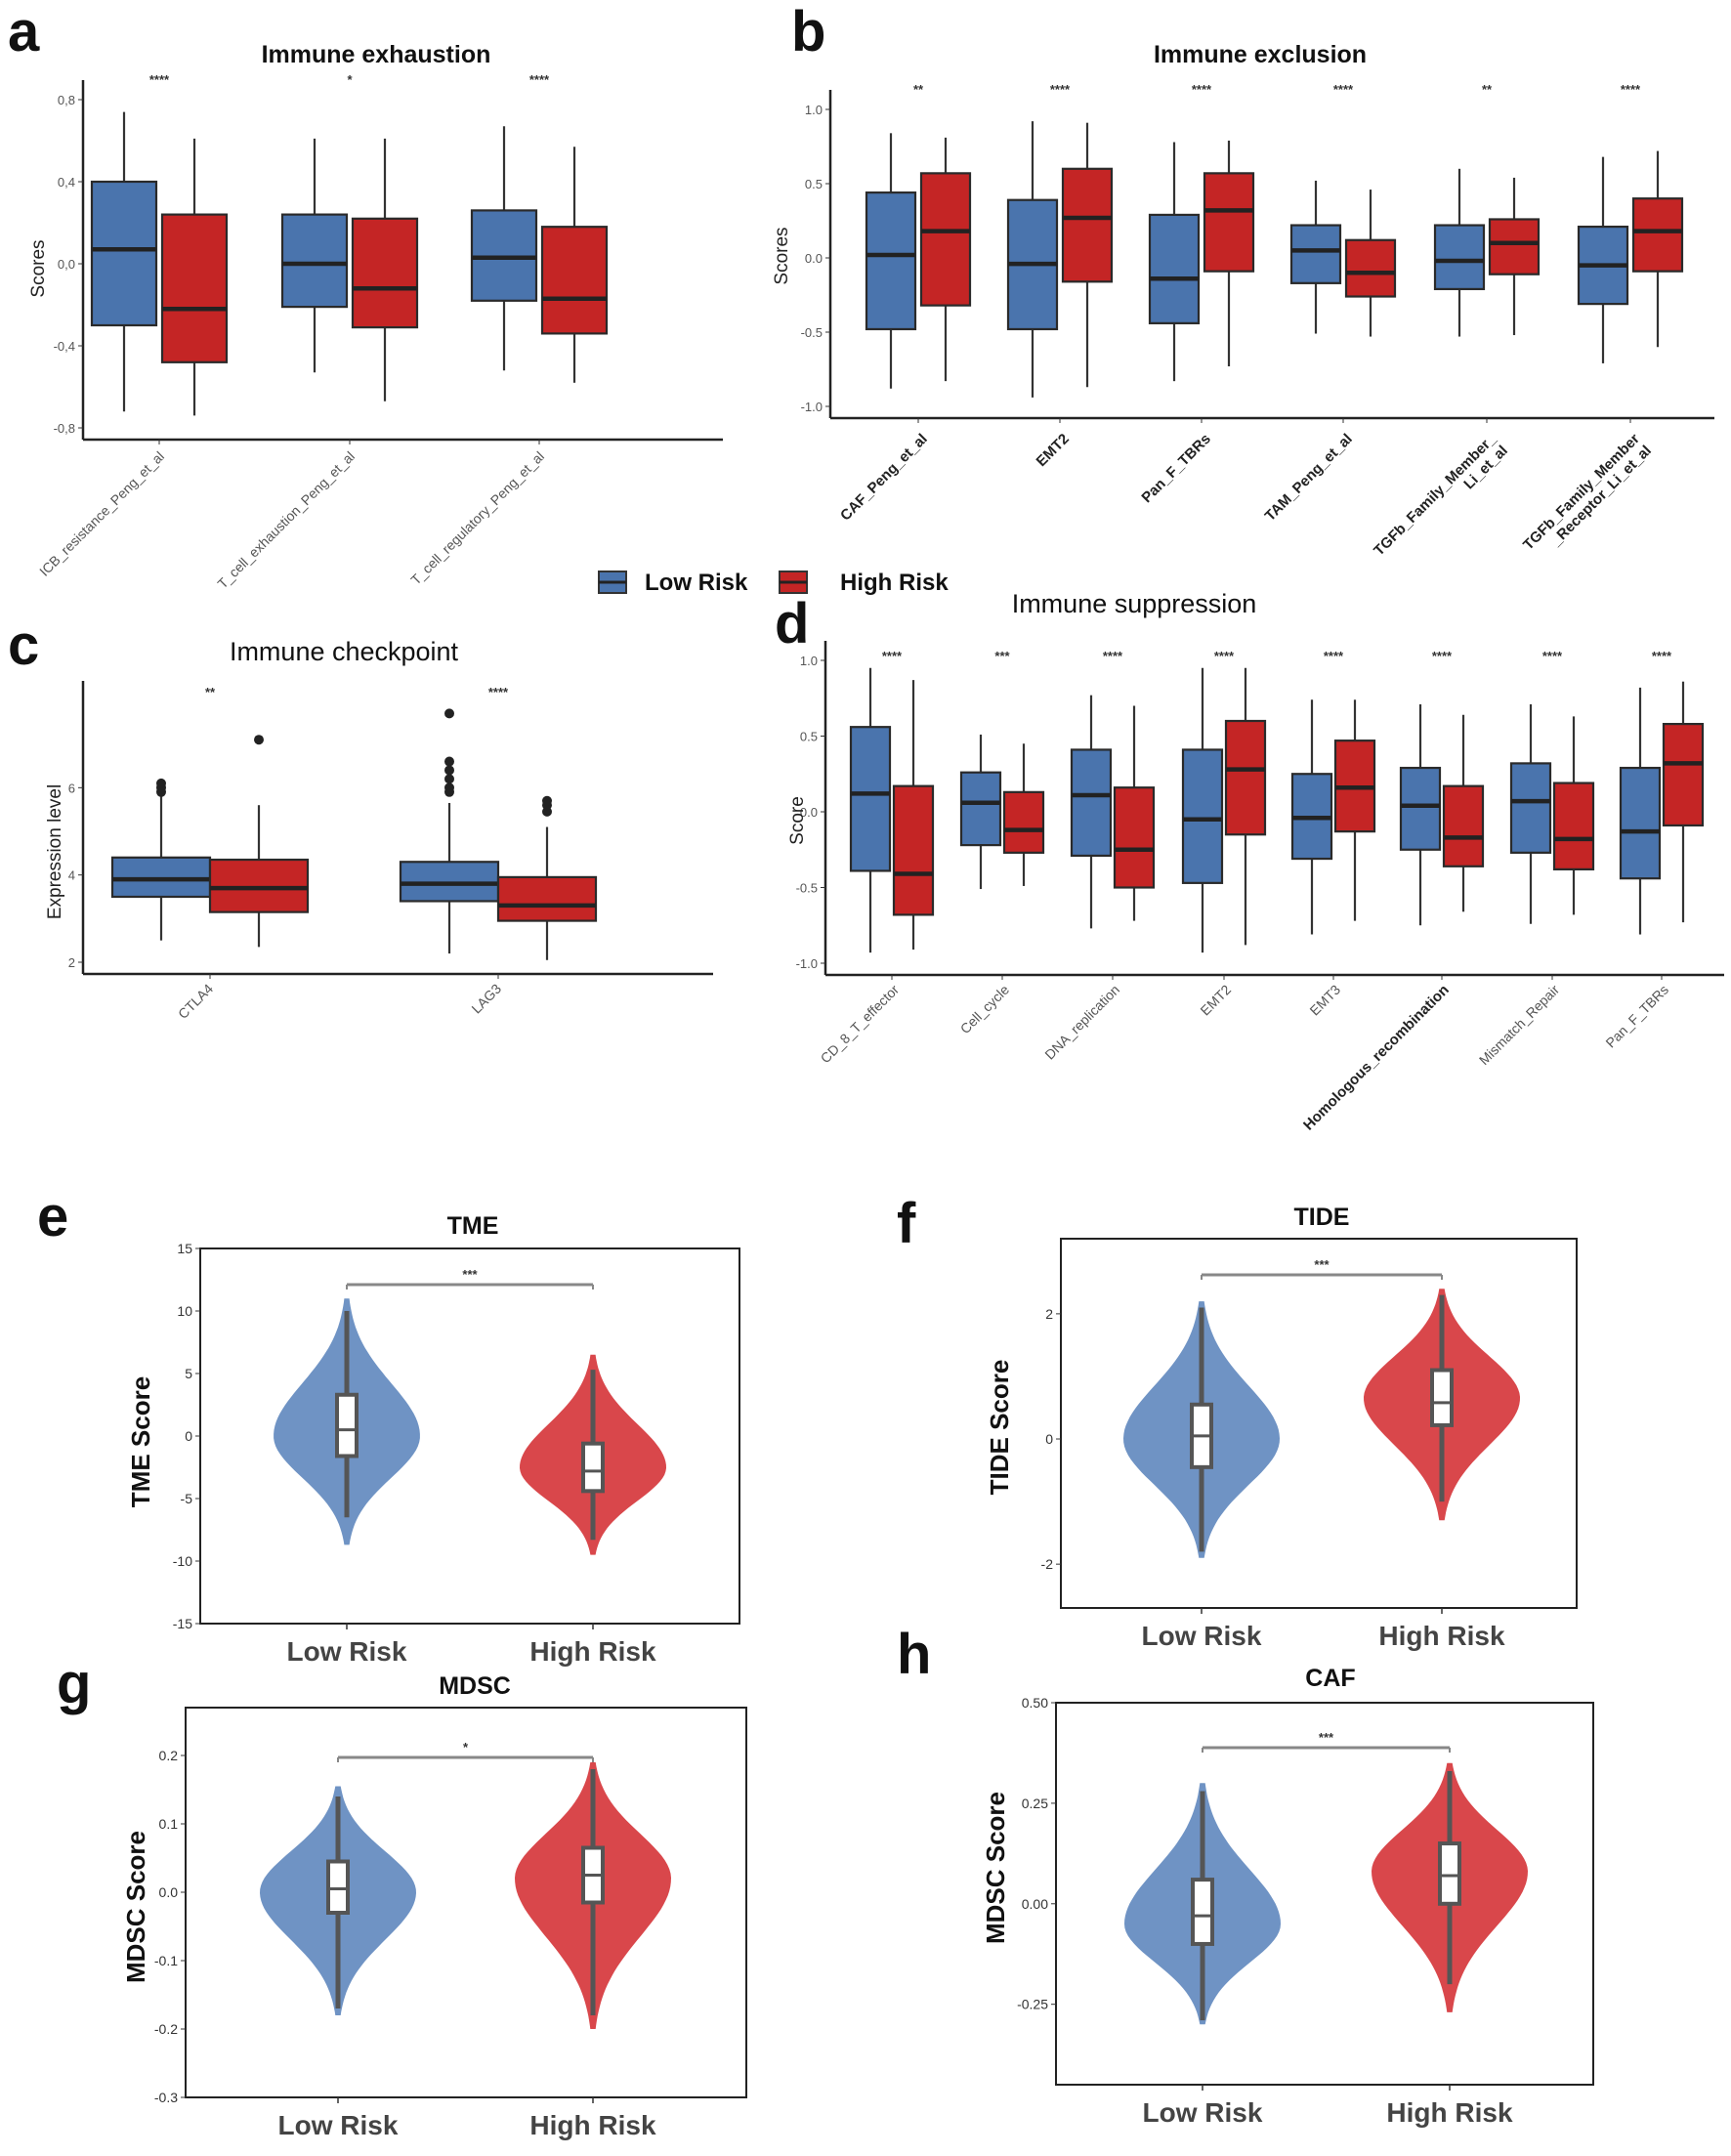 The height and width of the screenshot is (2156, 1731). I want to click on y-tick-label: -0.2, so click(166, 2029).